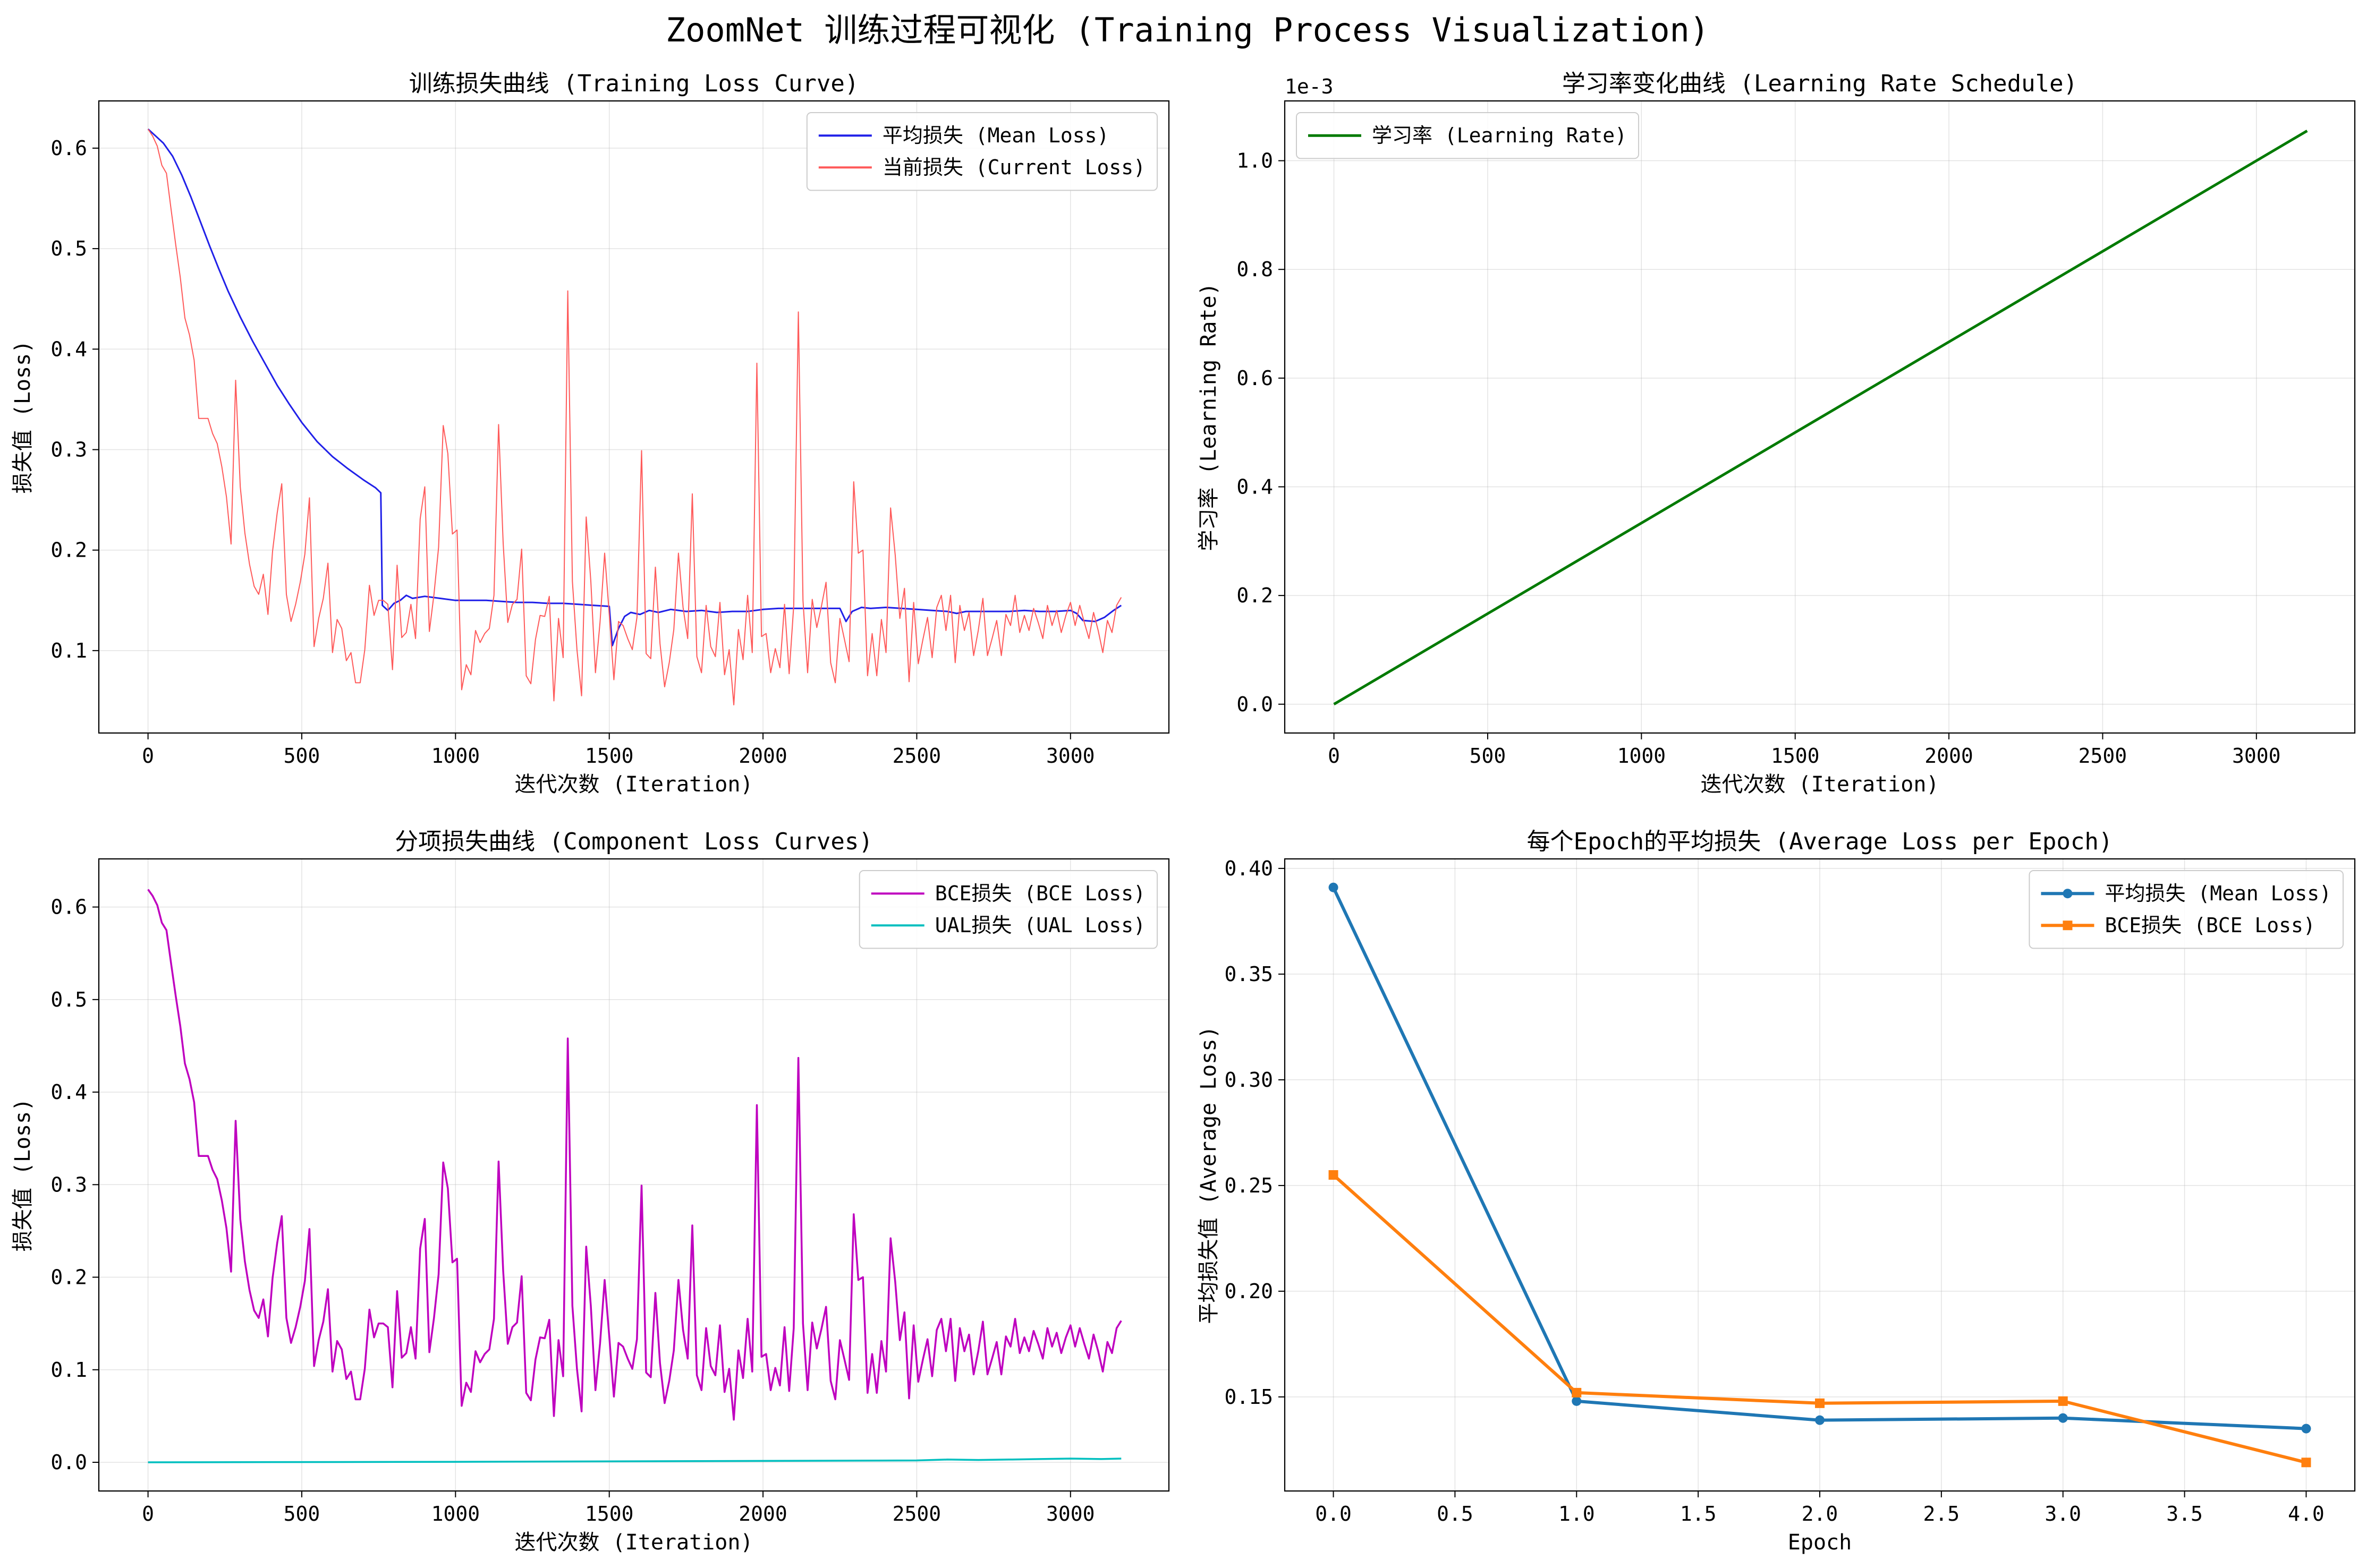  I want to click on x-tick-label: 4.0, so click(2306, 1514).